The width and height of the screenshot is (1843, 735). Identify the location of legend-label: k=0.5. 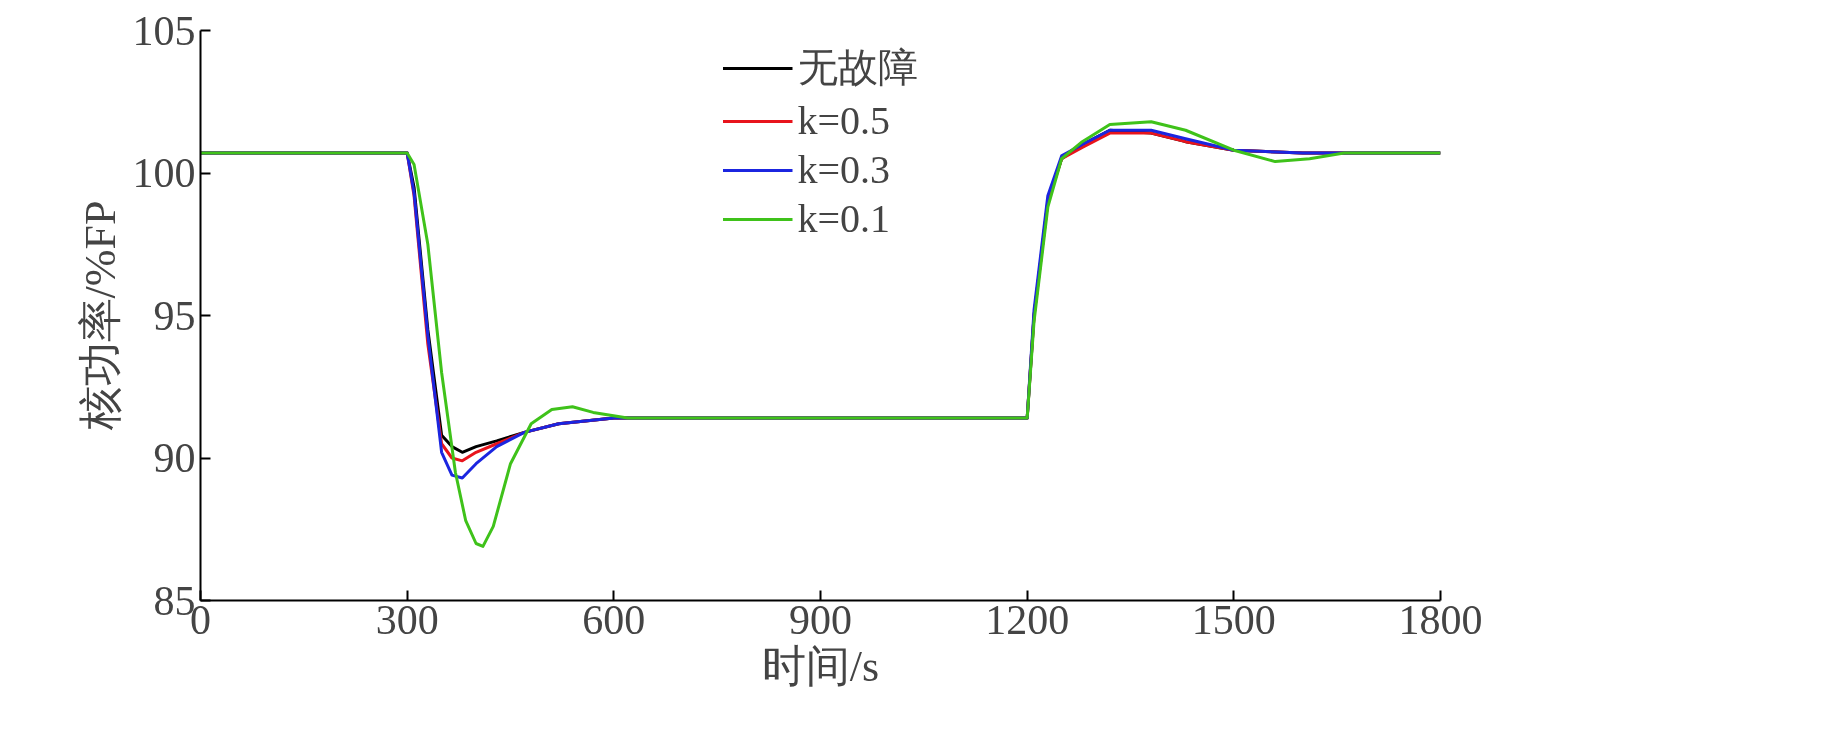
(844, 120).